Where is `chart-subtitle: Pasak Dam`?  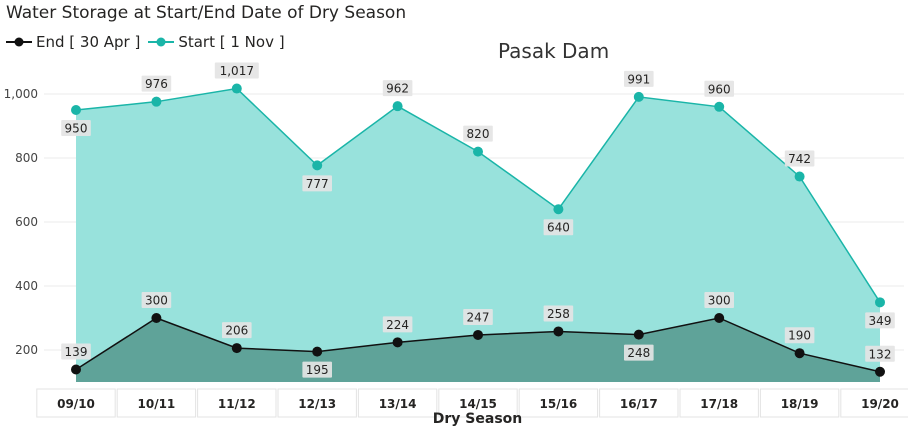 chart-subtitle: Pasak Dam is located at coordinates (554, 51).